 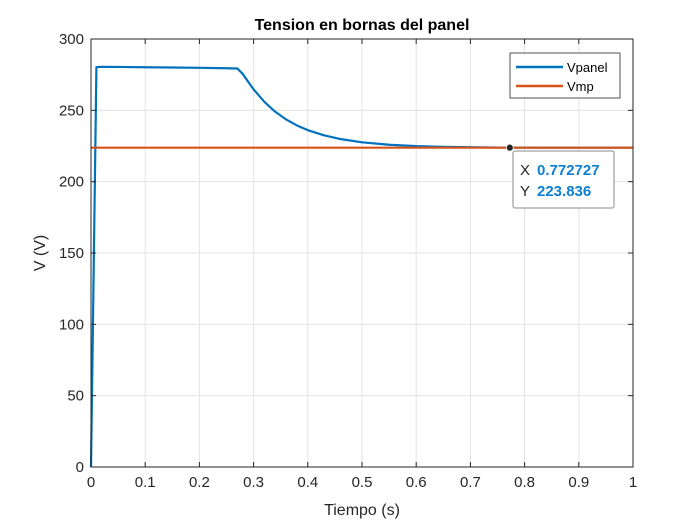 I want to click on x-tick-label: 0.4, so click(x=307, y=482).